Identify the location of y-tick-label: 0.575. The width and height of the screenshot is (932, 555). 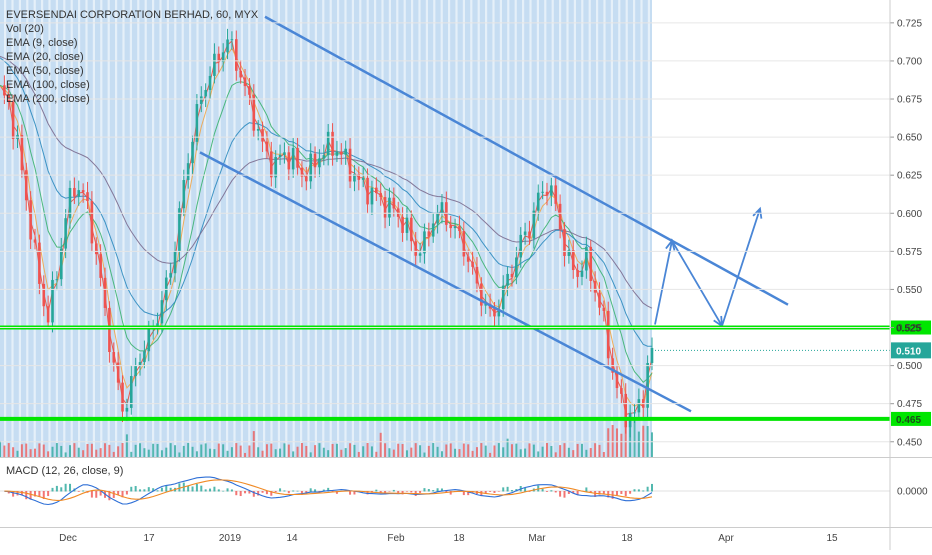
(909, 252).